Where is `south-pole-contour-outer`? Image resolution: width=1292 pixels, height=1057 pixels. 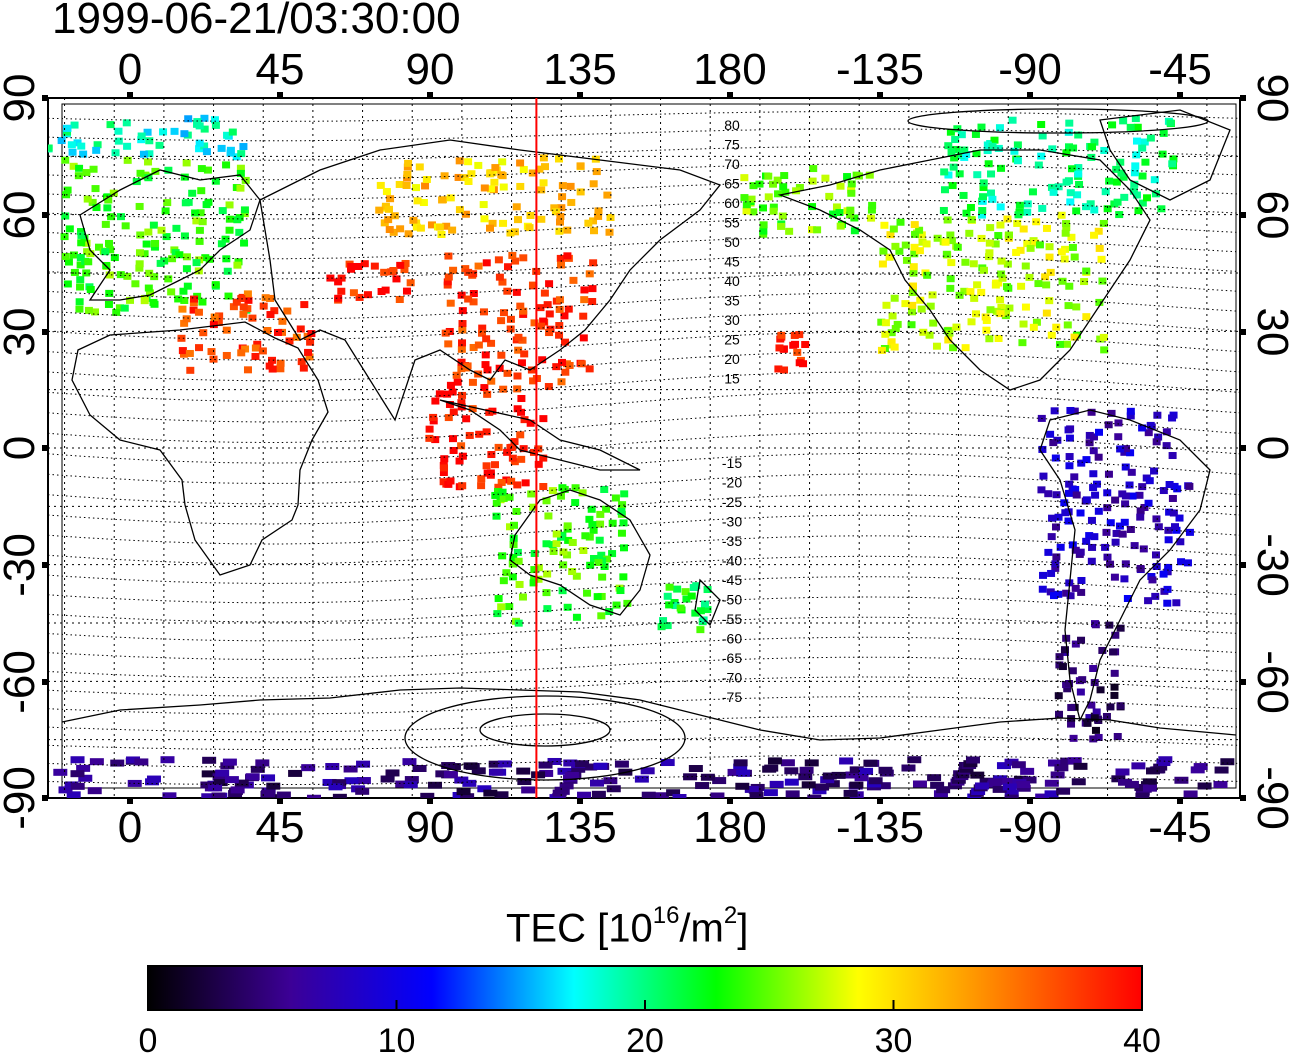 south-pole-contour-outer is located at coordinates (545, 738).